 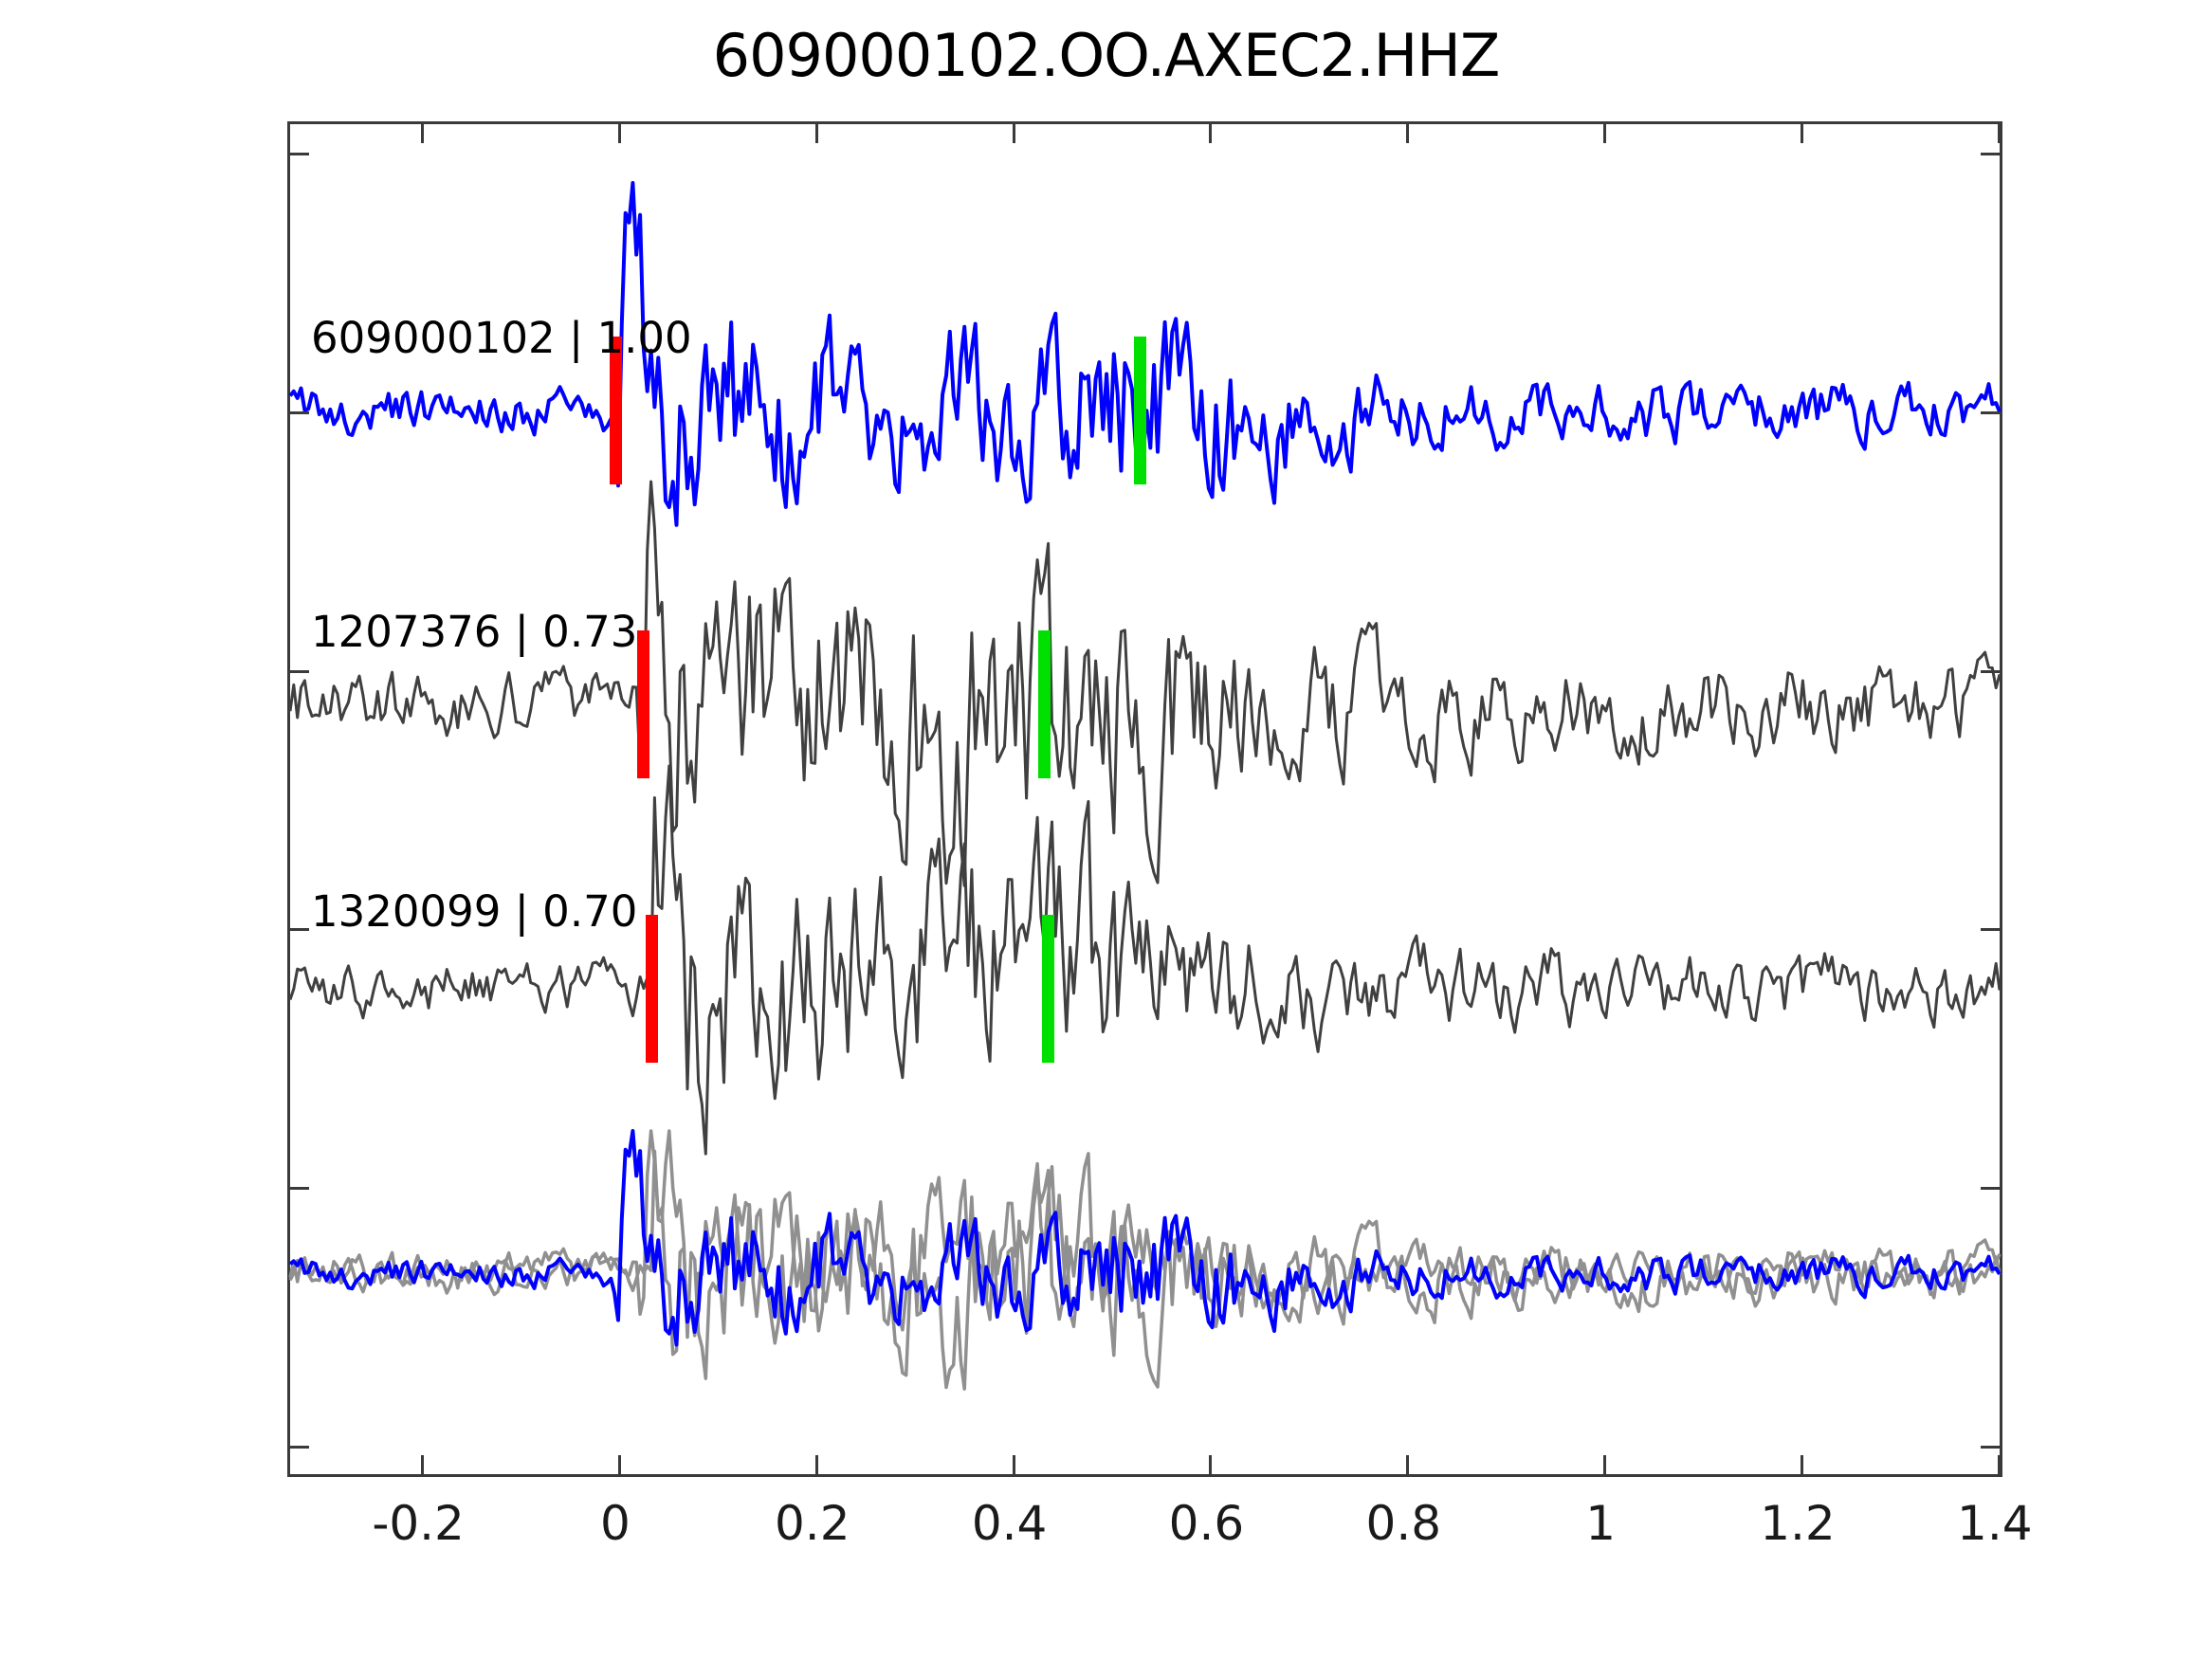 I want to click on x-tick-label-2: 0.2, so click(x=812, y=1523).